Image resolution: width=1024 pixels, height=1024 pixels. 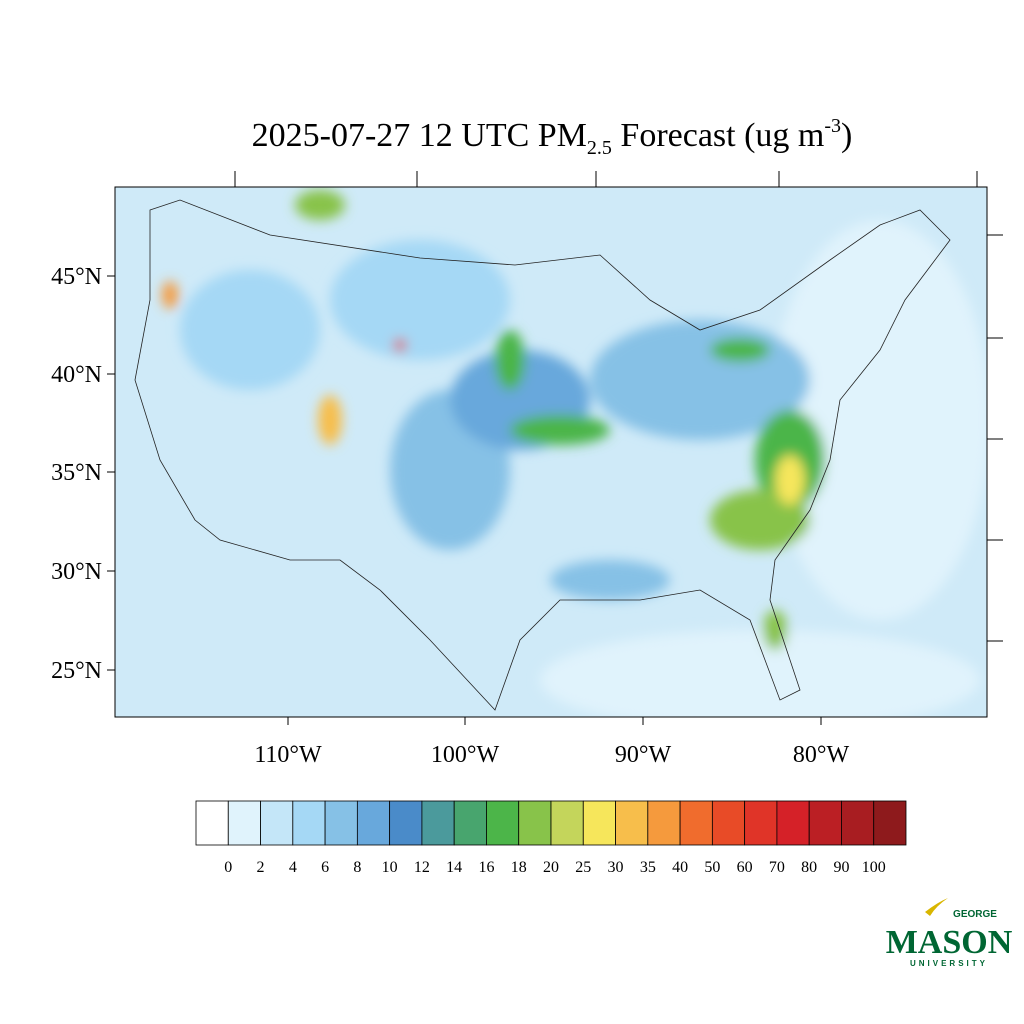 What do you see at coordinates (832, 126) in the screenshot?
I see `title-superscript: -3` at bounding box center [832, 126].